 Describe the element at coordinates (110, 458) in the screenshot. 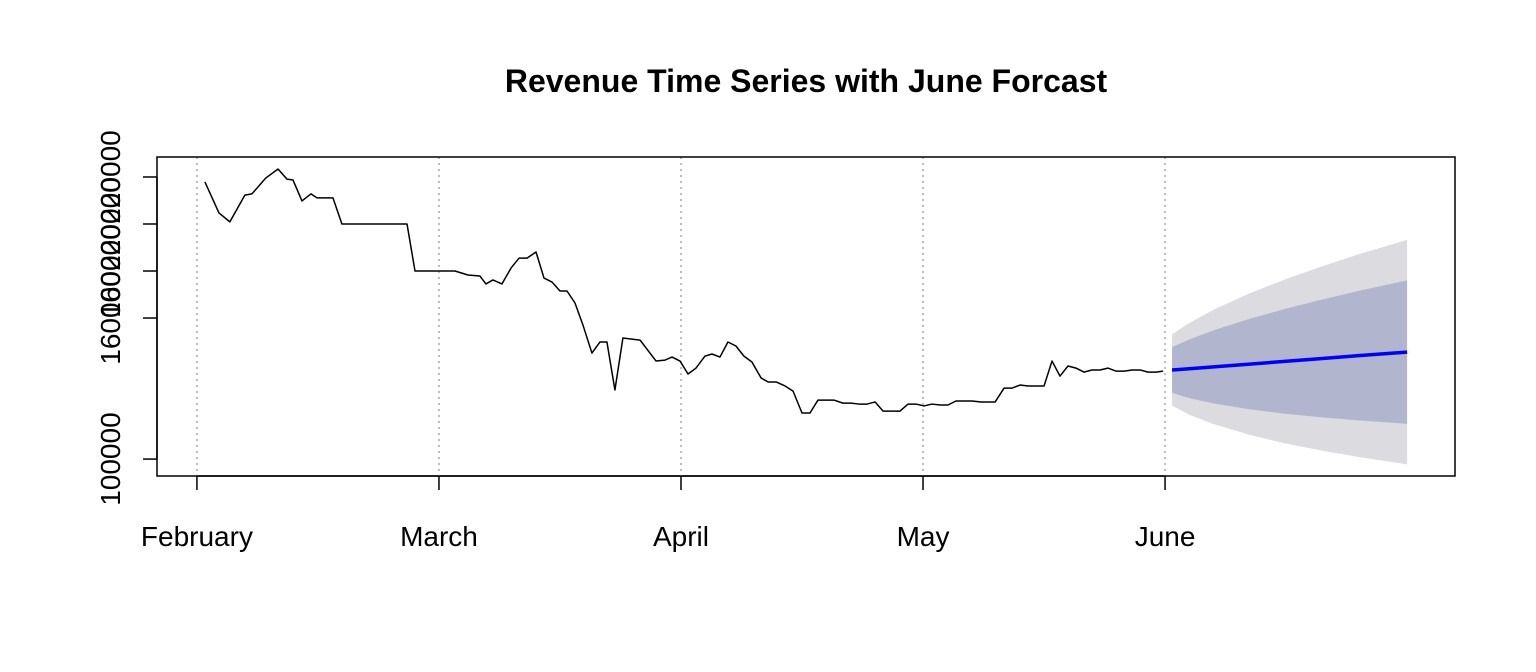

I see `y-tick-label: 100000` at that location.